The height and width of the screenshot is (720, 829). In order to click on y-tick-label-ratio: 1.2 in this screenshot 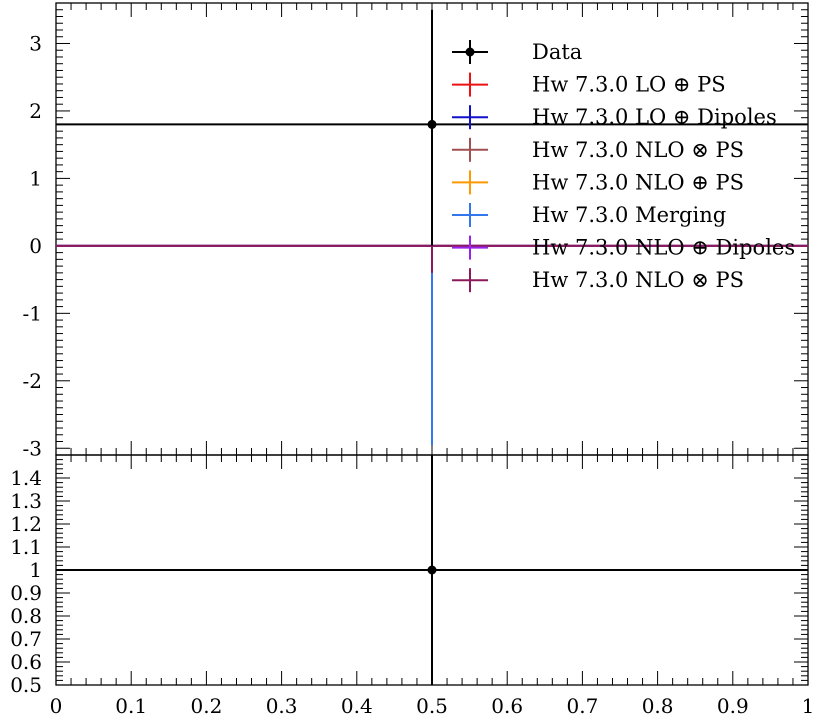, I will do `click(26, 524)`.